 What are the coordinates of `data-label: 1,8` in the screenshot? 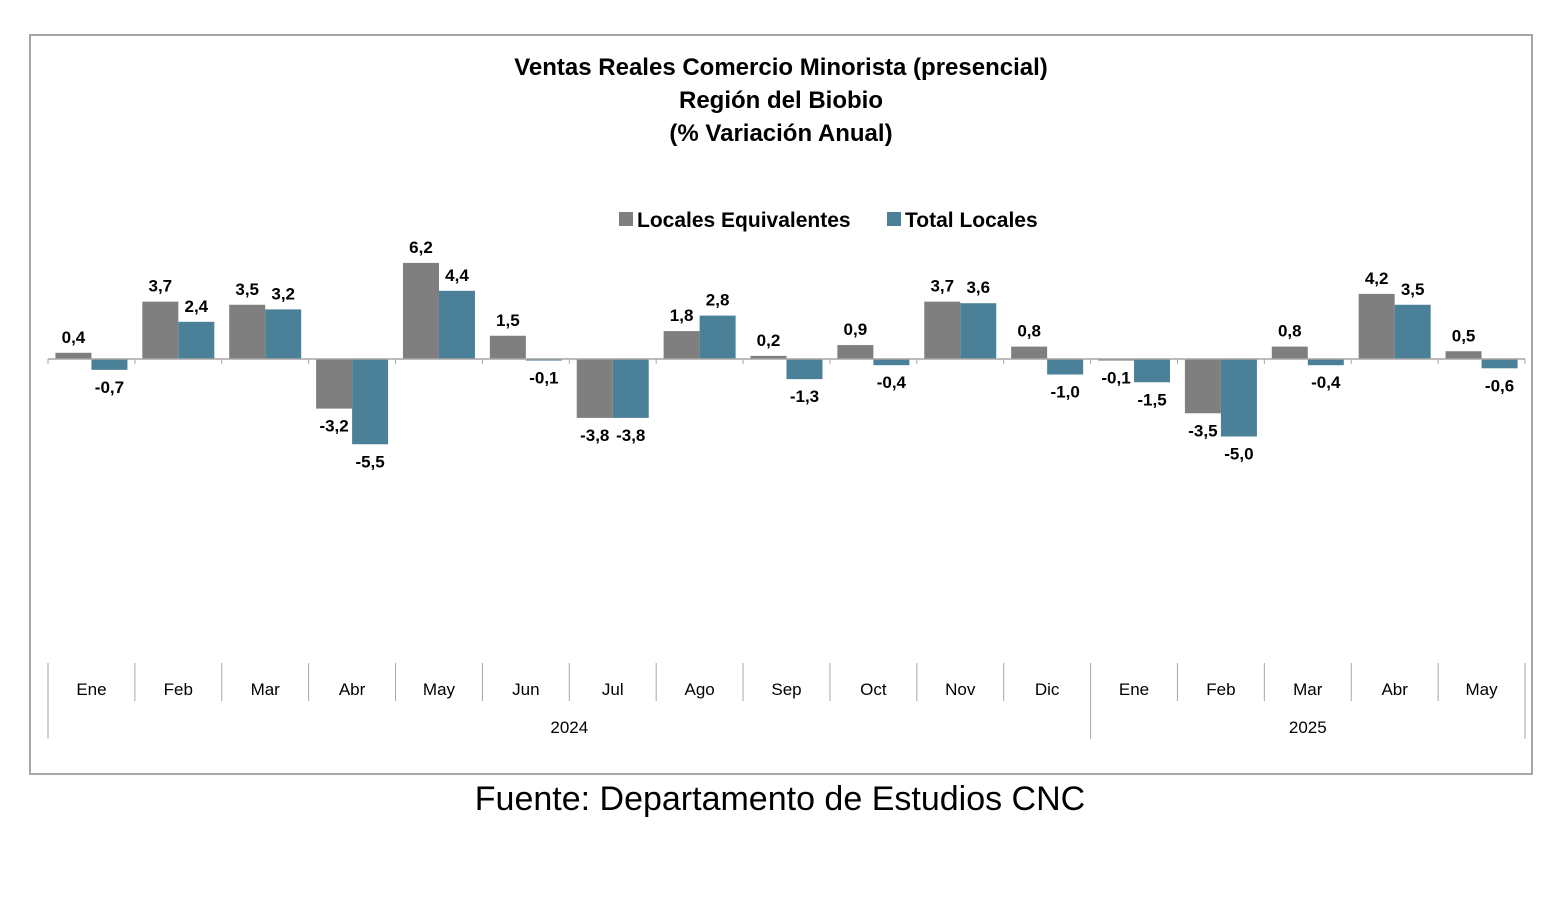 It's located at (682, 315).